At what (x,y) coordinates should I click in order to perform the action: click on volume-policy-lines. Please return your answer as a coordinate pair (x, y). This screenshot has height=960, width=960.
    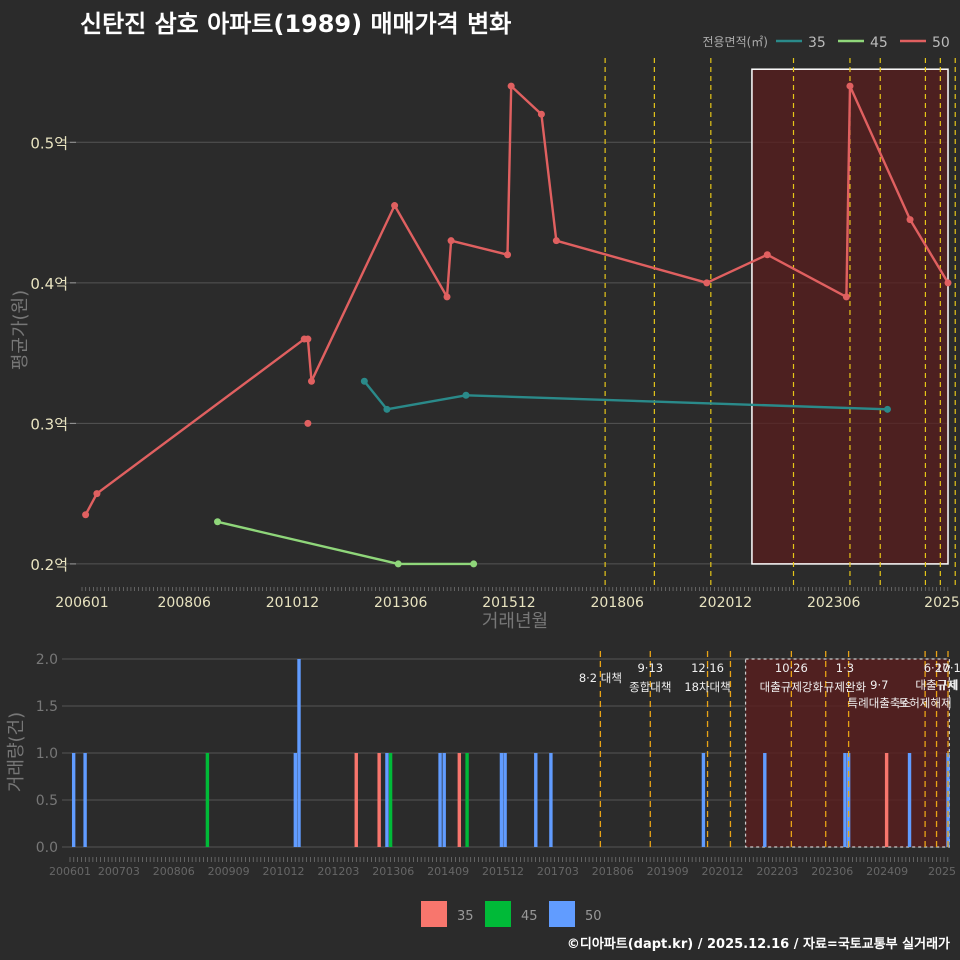
    Looking at the image, I should click on (774, 749).